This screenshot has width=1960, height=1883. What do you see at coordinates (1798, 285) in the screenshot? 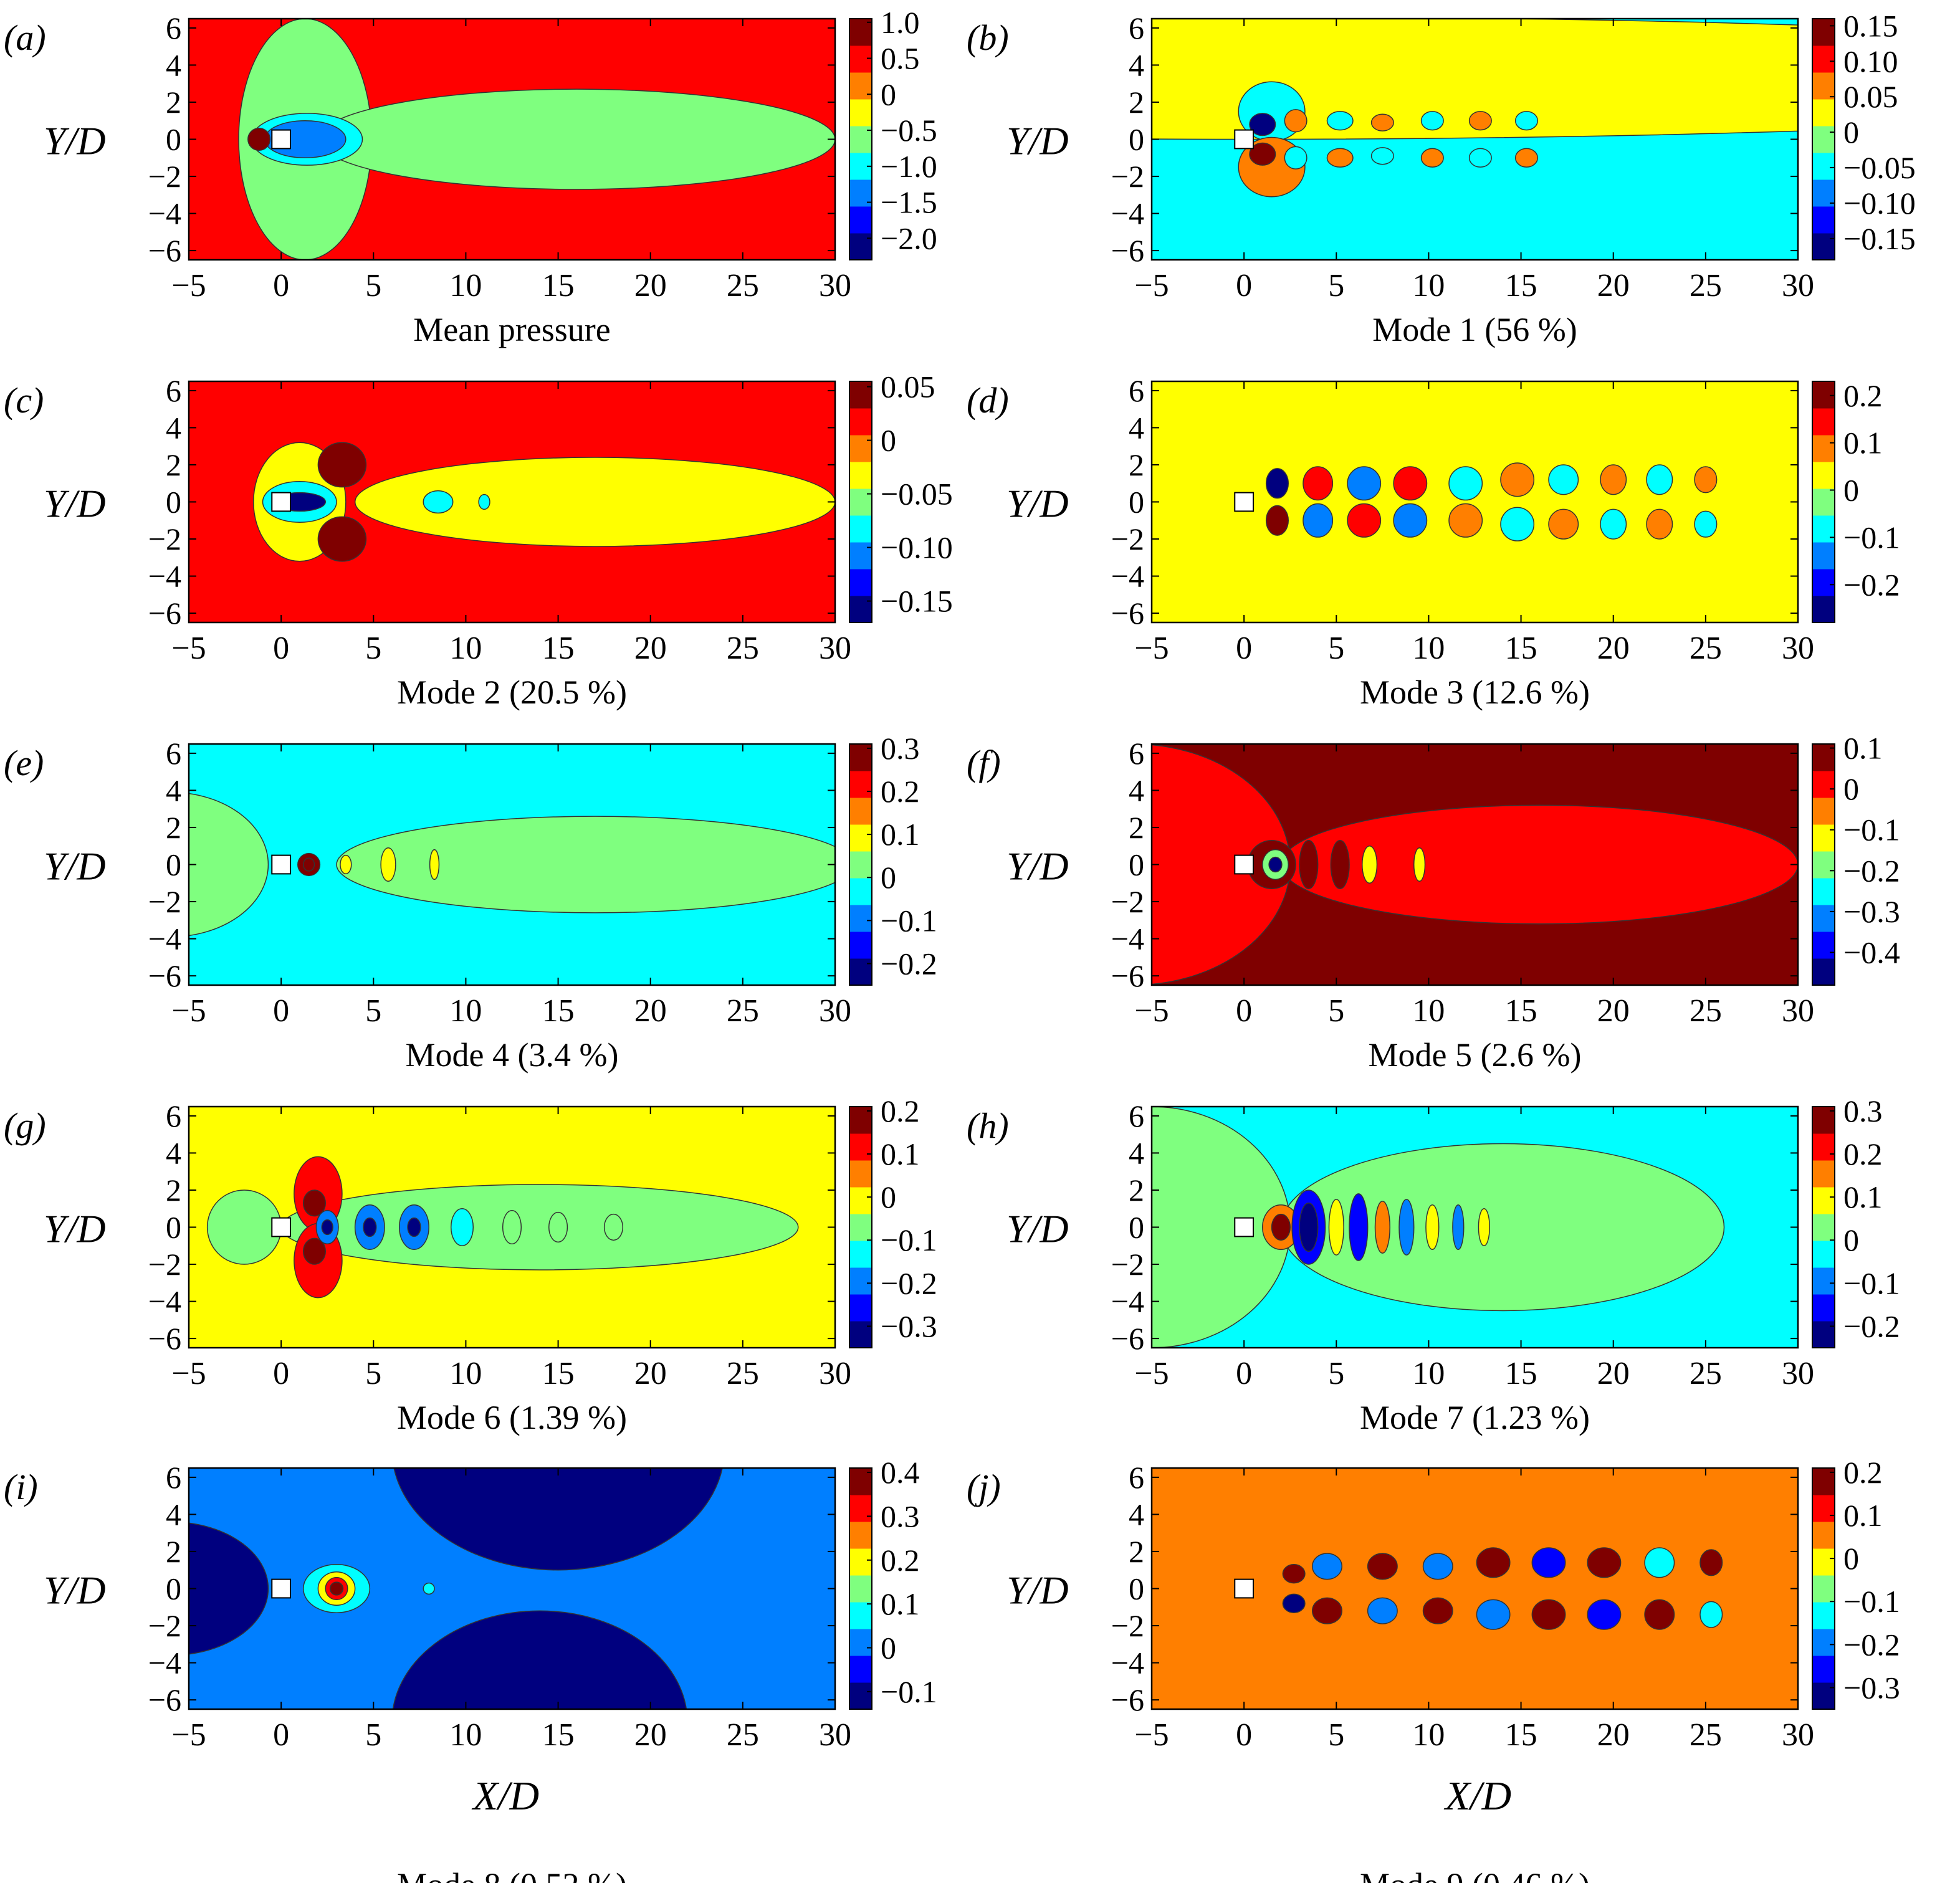
I see `x-tick-label: 30` at bounding box center [1798, 285].